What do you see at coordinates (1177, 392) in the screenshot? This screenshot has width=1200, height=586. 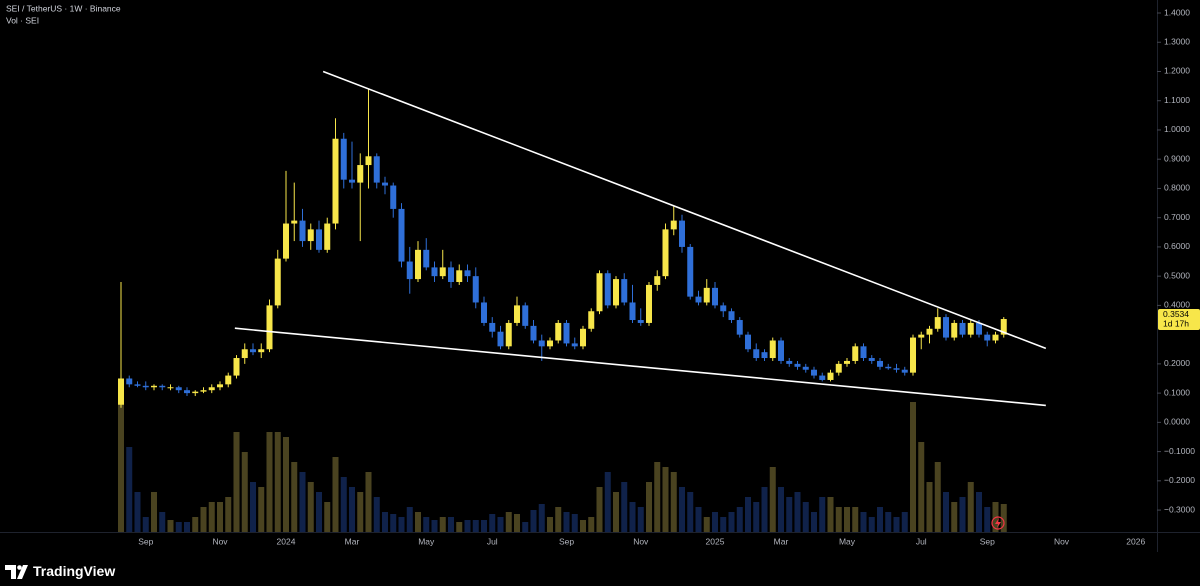 I see `y-tick-label: 0.1000` at bounding box center [1177, 392].